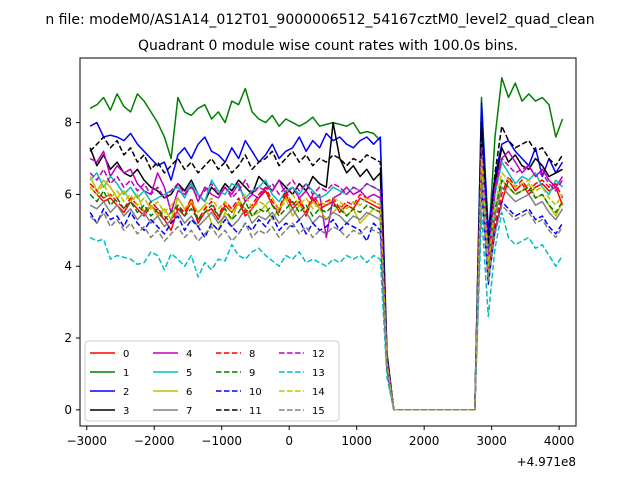 Image resolution: width=640 pixels, height=480 pixels. Describe the element at coordinates (491, 441) in the screenshot. I see `x-tick-label: 3000` at that location.